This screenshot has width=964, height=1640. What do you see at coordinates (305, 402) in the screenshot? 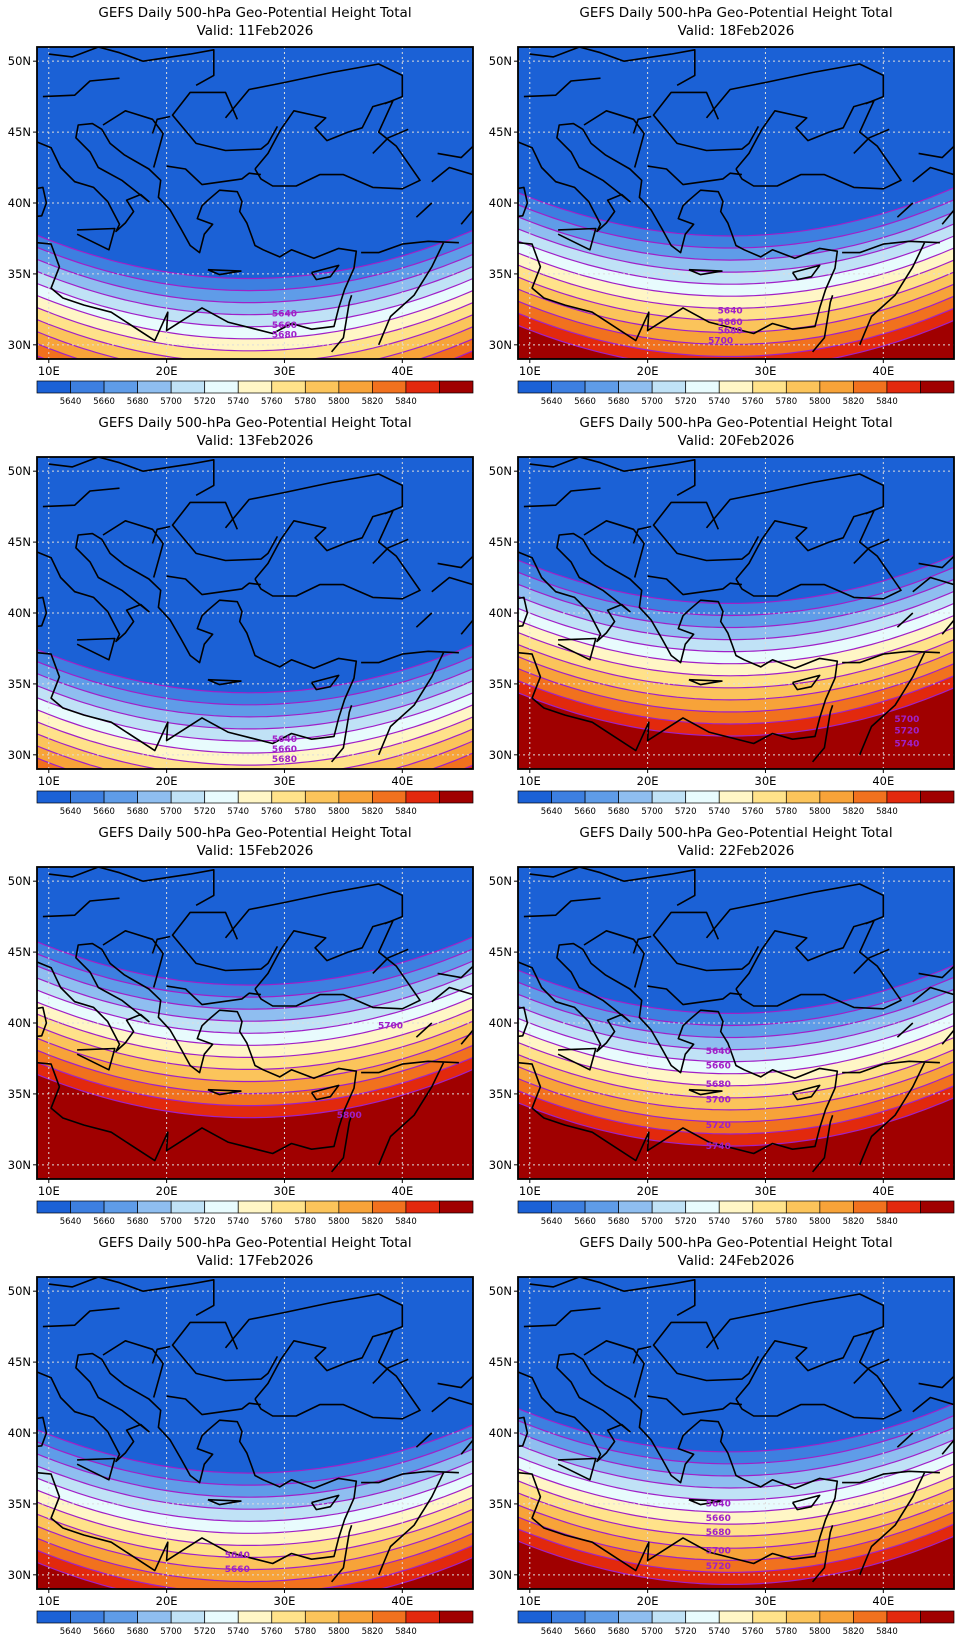
I see `colorbar-label: 5780` at bounding box center [305, 402].